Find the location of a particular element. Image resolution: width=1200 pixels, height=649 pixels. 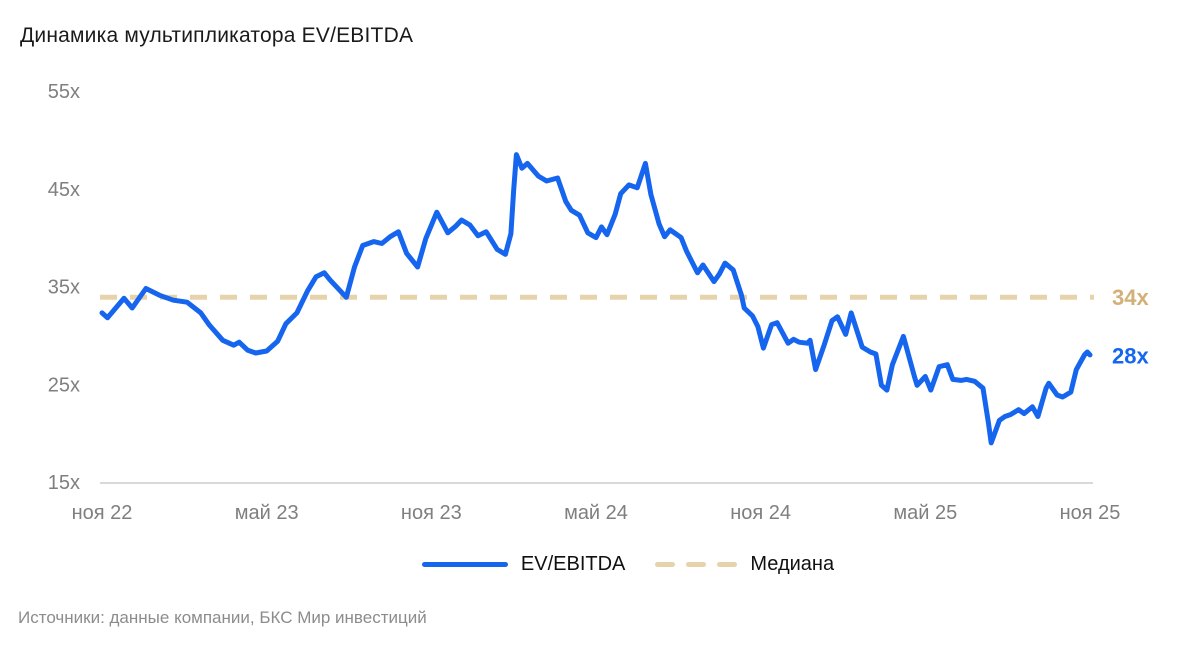

x-tick-label: ноя 23 is located at coordinates (431, 513).